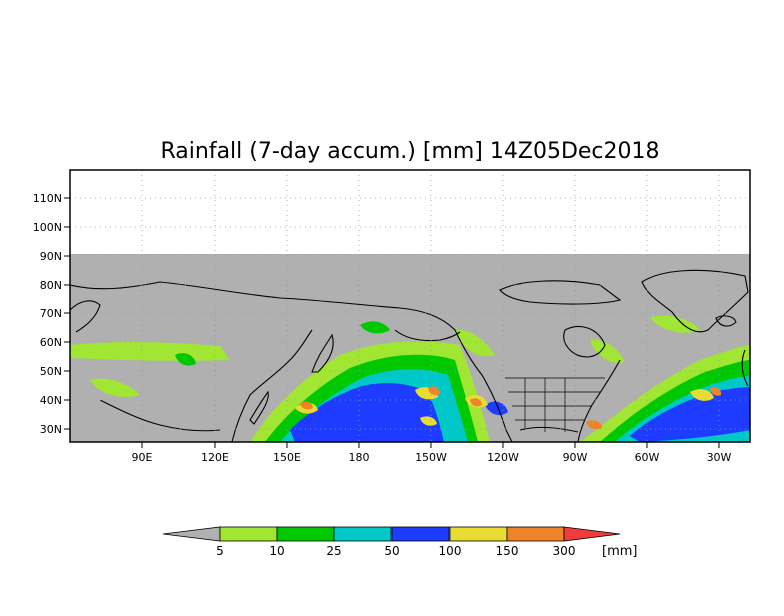 The width and height of the screenshot is (784, 616). What do you see at coordinates (160, 415) in the screenshot?
I see `asia-border` at bounding box center [160, 415].